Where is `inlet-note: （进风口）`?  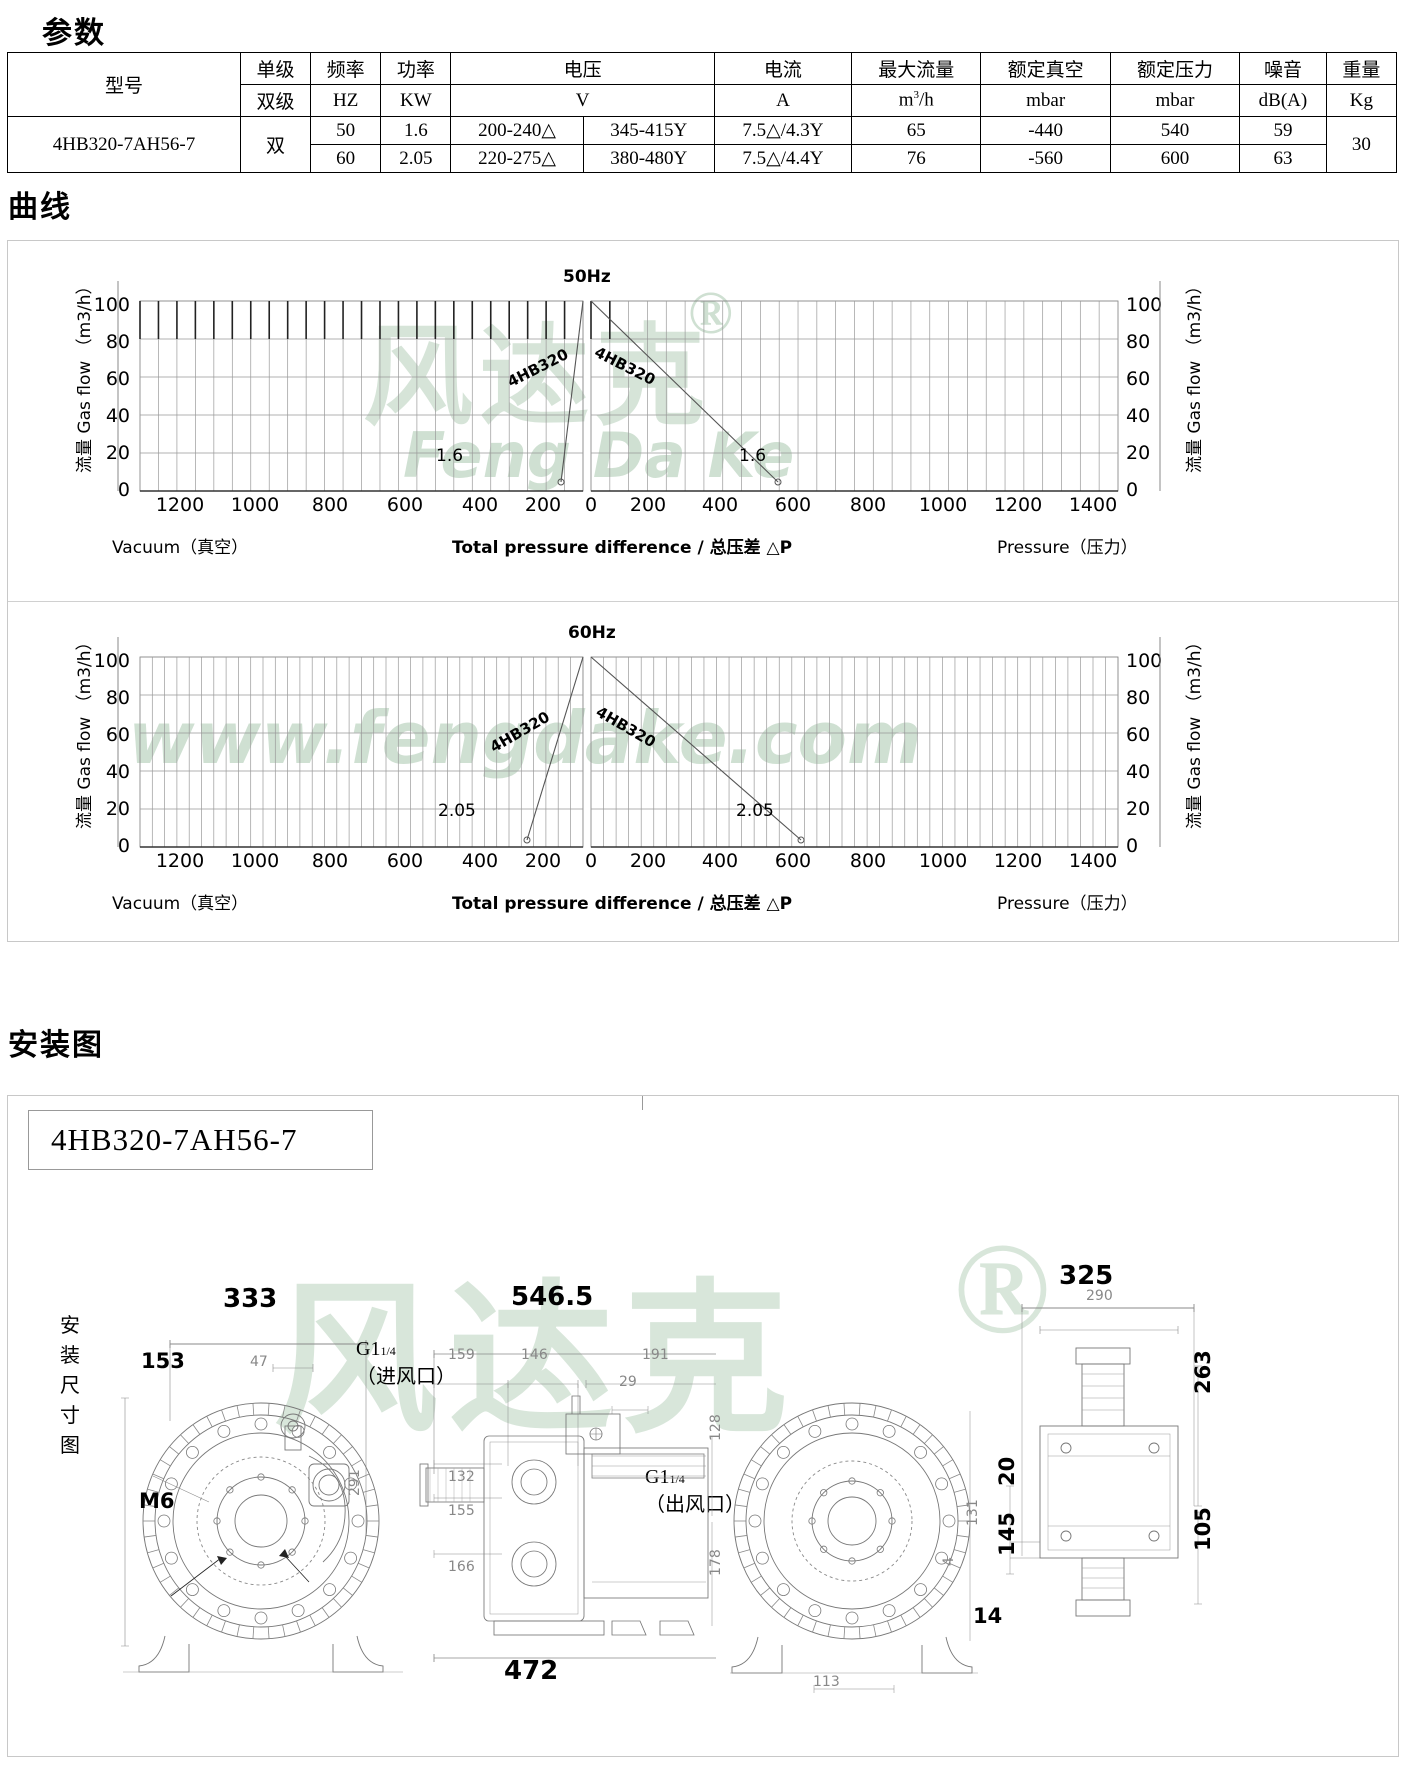 inlet-note: （进风口） is located at coordinates (406, 1377).